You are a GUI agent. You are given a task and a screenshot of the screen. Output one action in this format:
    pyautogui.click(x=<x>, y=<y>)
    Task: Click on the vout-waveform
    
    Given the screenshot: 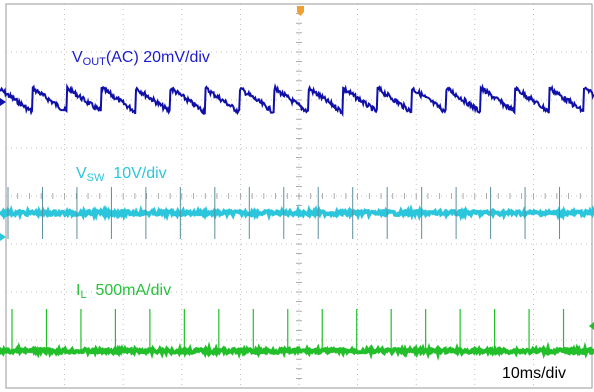 What is the action you would take?
    pyautogui.click(x=297, y=100)
    